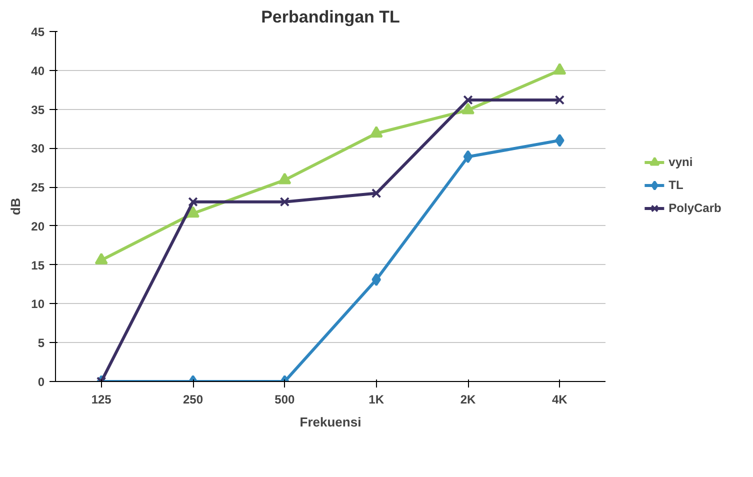  What do you see at coordinates (38, 265) in the screenshot?
I see `y-tick-label: 15` at bounding box center [38, 265].